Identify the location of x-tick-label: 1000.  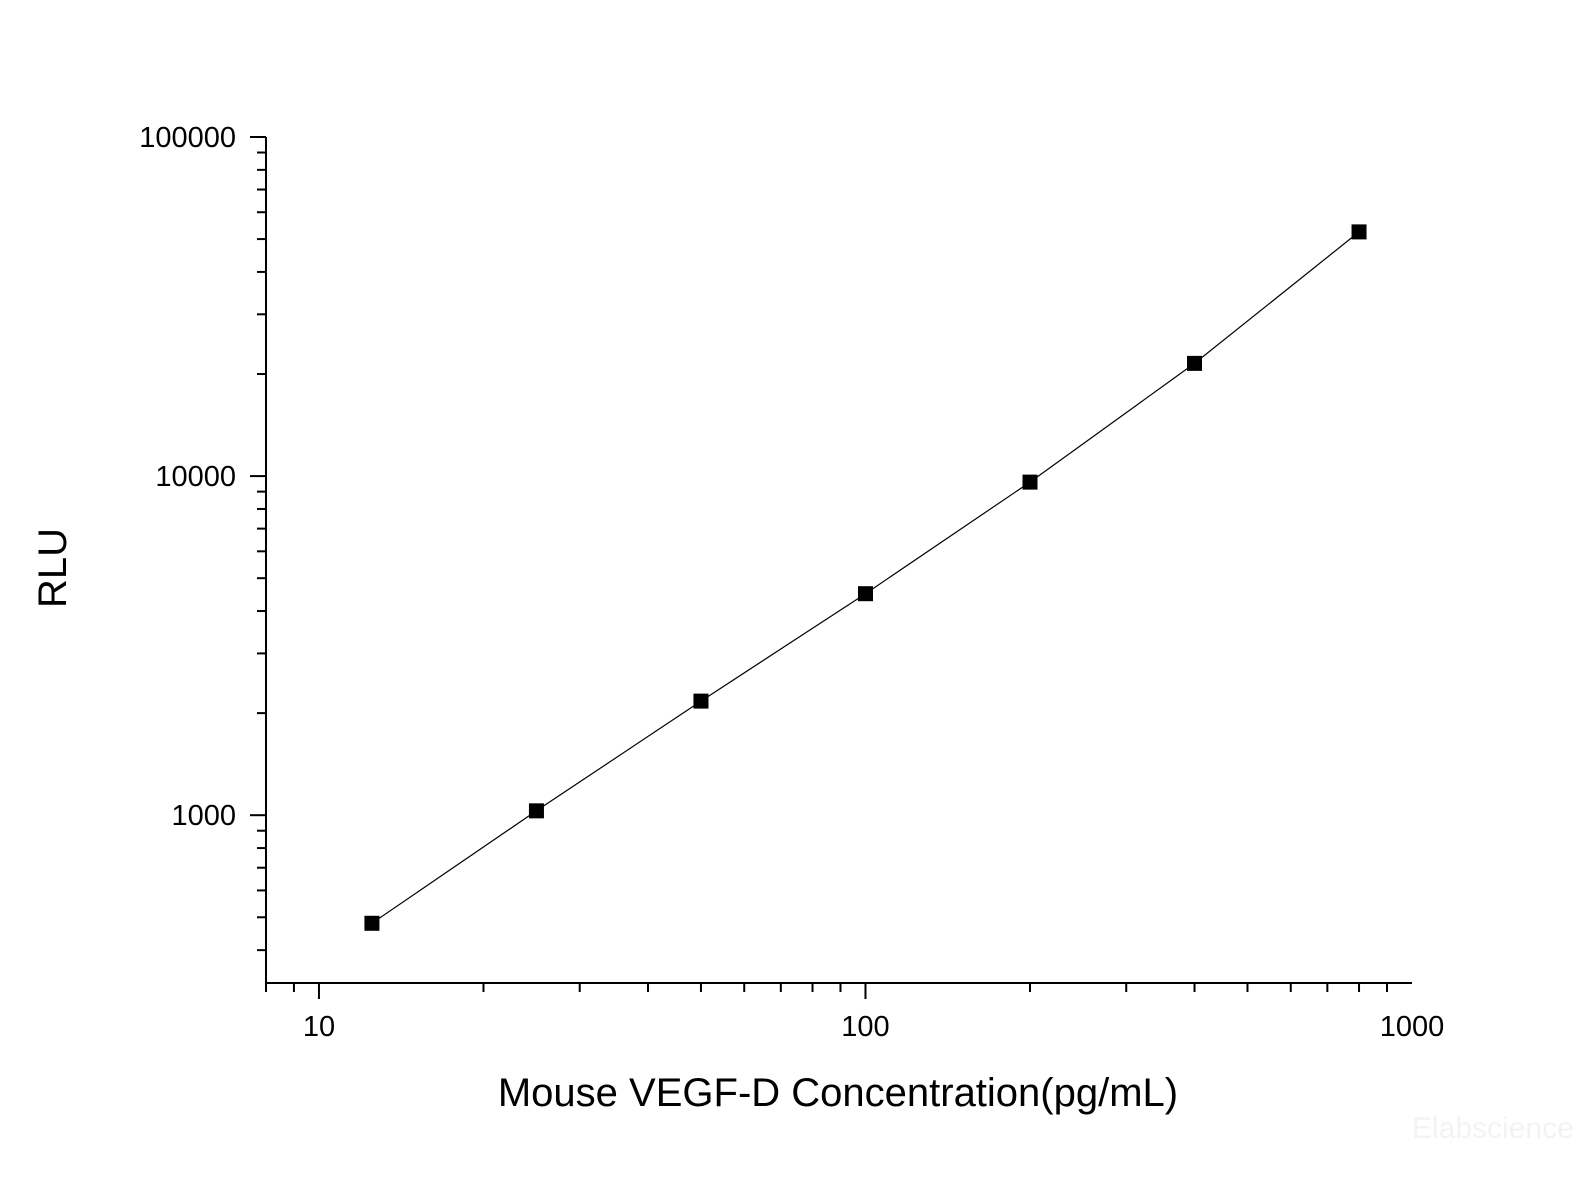
(1412, 1027).